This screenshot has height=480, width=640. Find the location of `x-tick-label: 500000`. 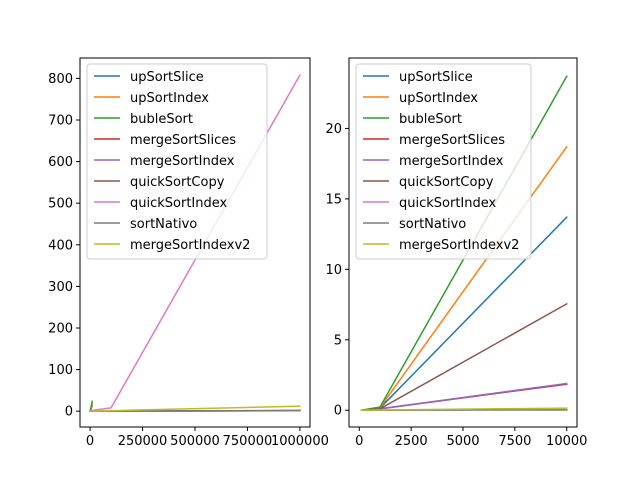

x-tick-label: 500000 is located at coordinates (195, 441).